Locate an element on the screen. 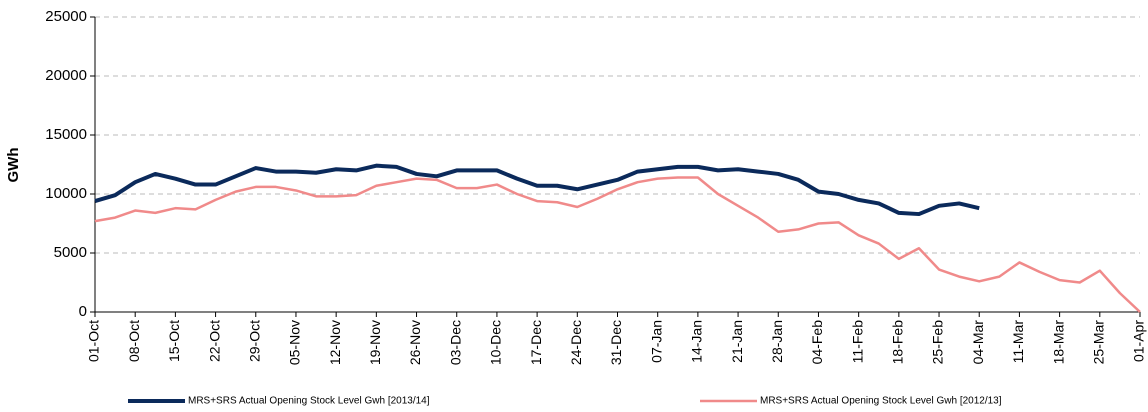 The image size is (1148, 412). x-tick-label: 18-Mar is located at coordinates (1058, 342).